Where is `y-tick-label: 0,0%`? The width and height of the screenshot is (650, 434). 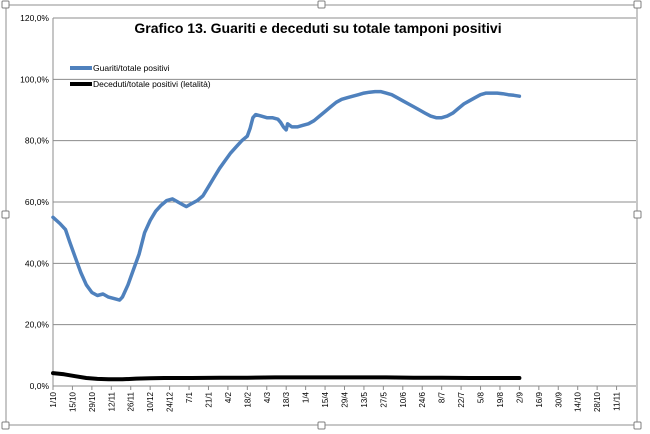
y-tick-label: 0,0% is located at coordinates (40, 386).